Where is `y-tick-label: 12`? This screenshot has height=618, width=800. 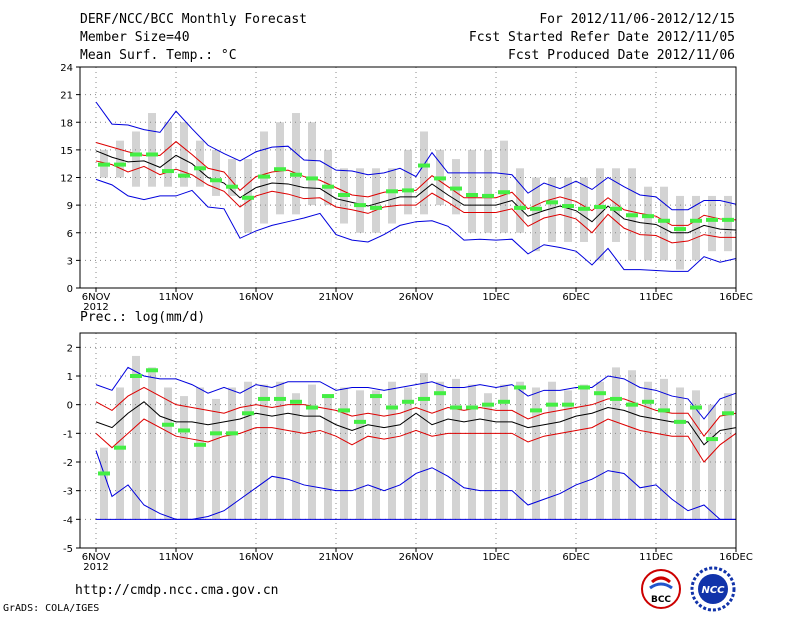
y-tick-label: 12 is located at coordinates (66, 179).